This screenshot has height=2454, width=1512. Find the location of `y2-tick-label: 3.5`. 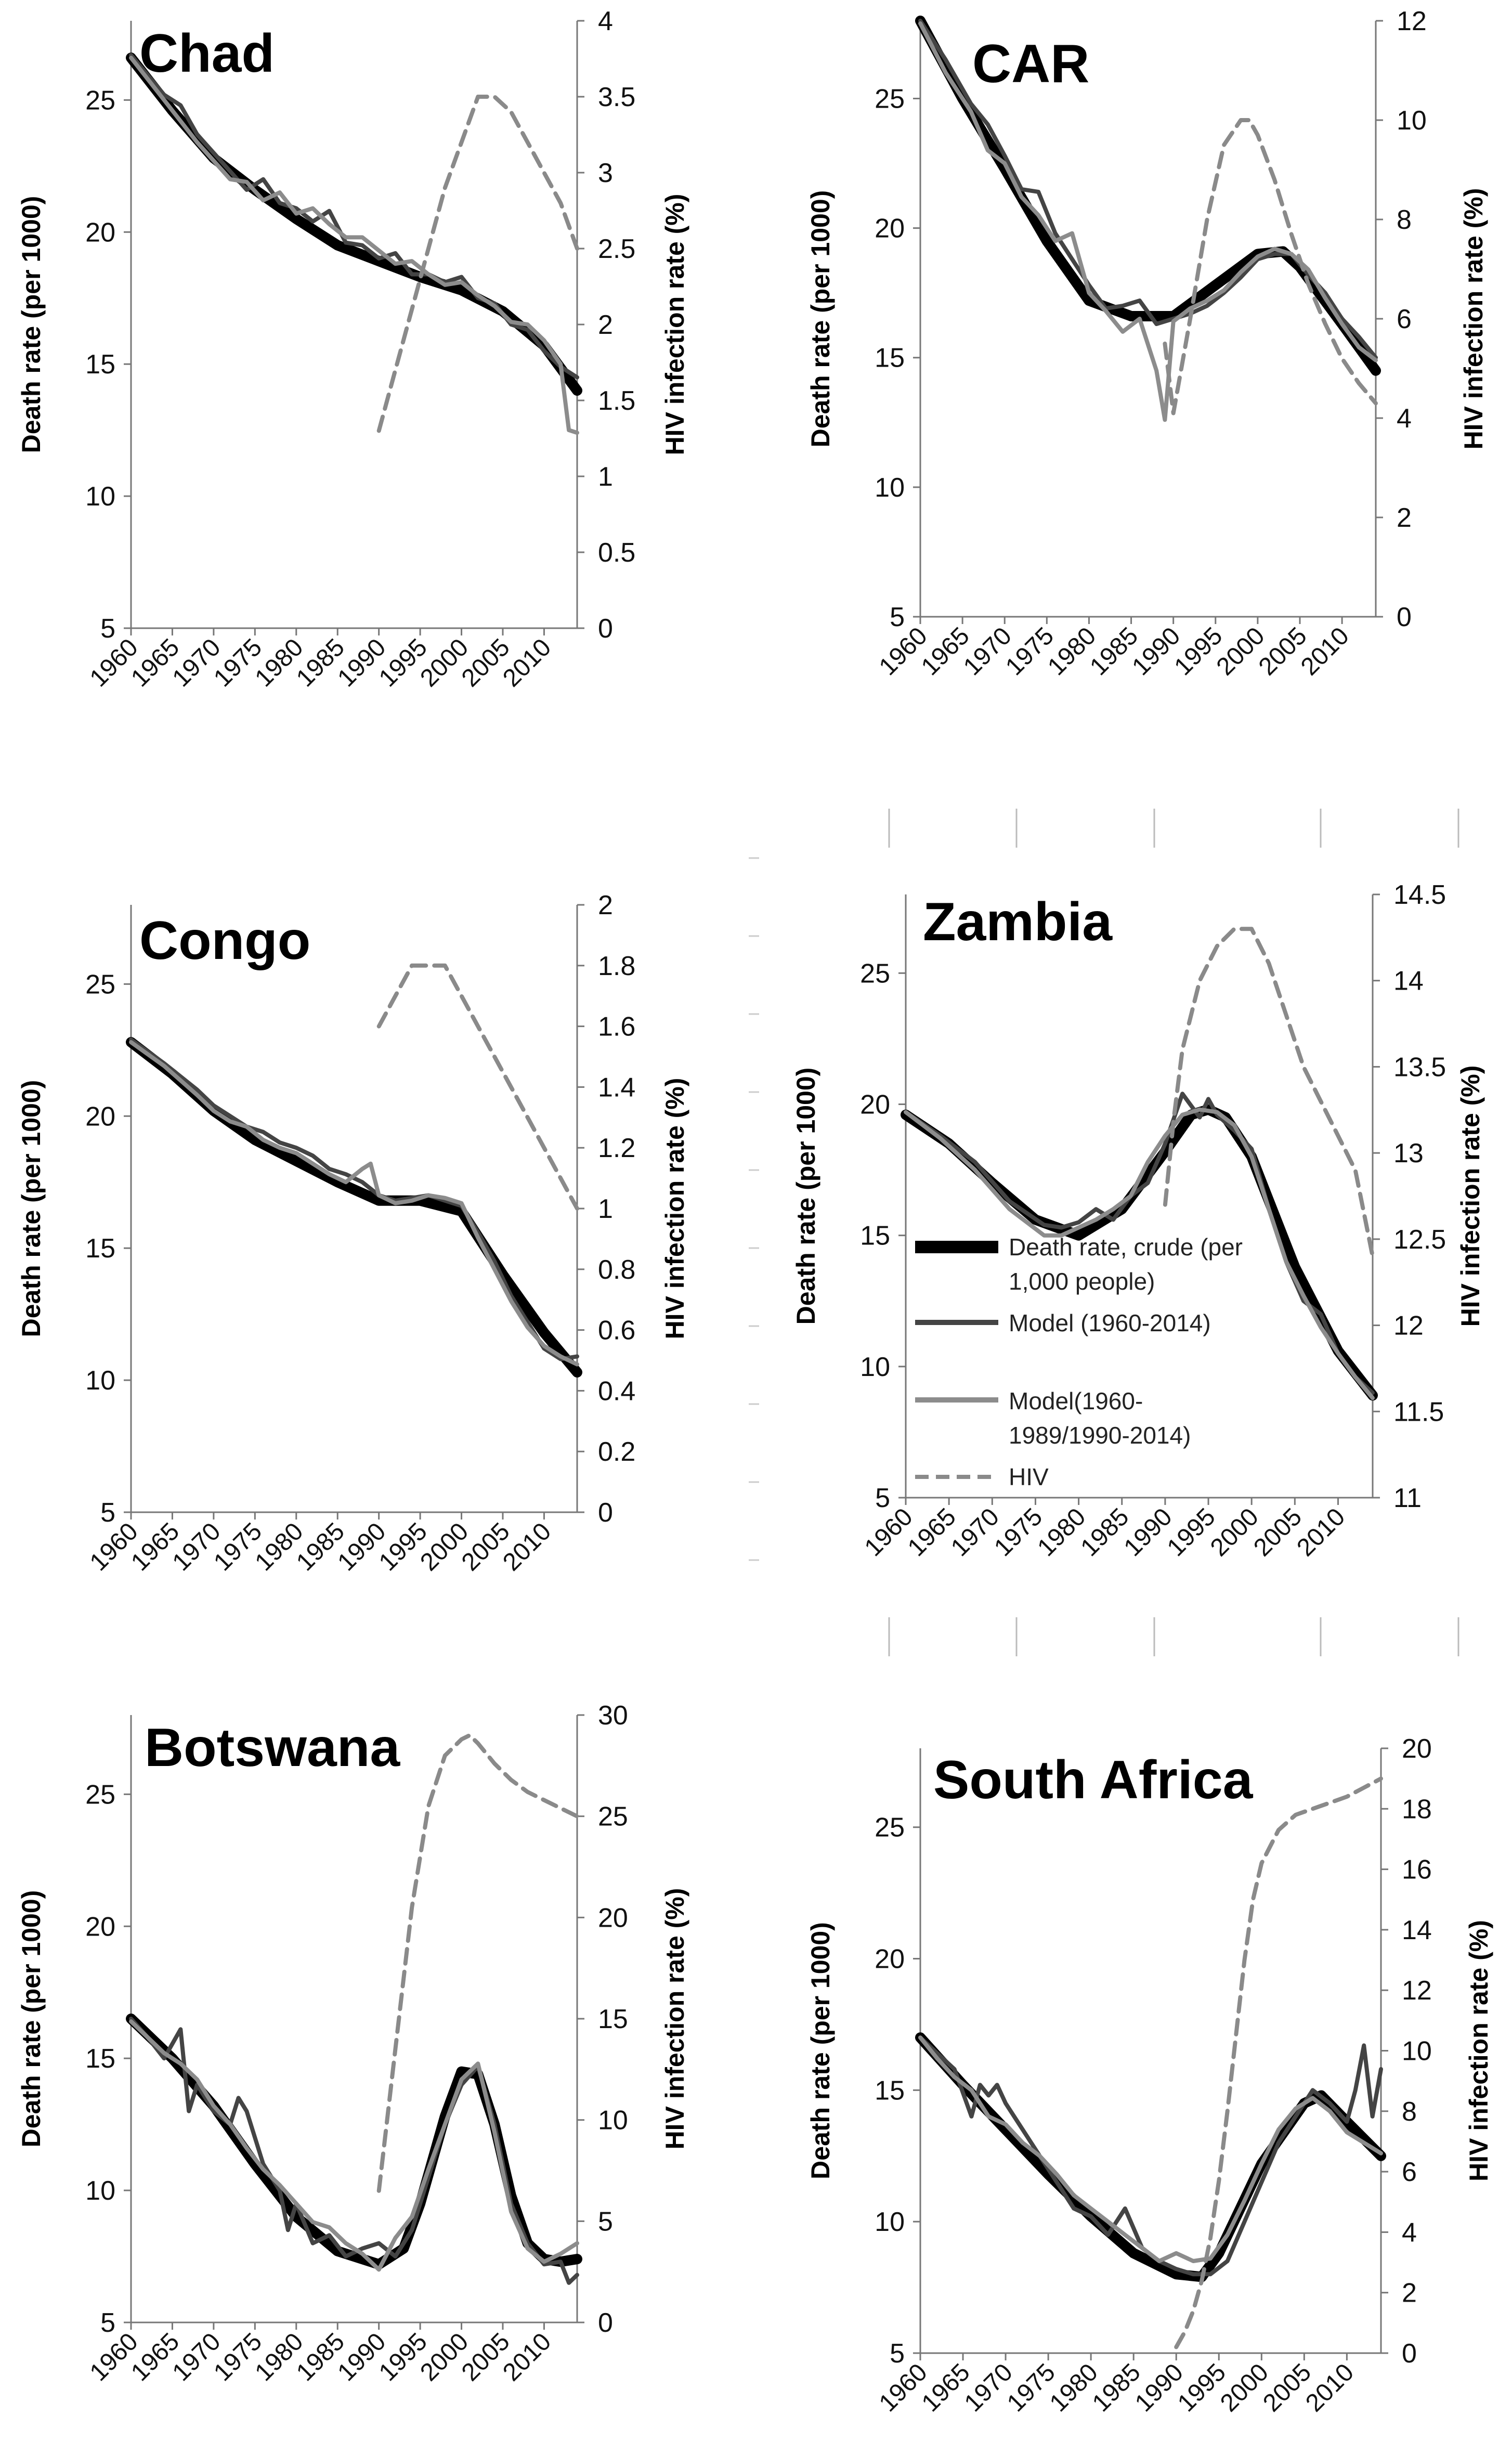

y2-tick-label: 3.5 is located at coordinates (616, 97).